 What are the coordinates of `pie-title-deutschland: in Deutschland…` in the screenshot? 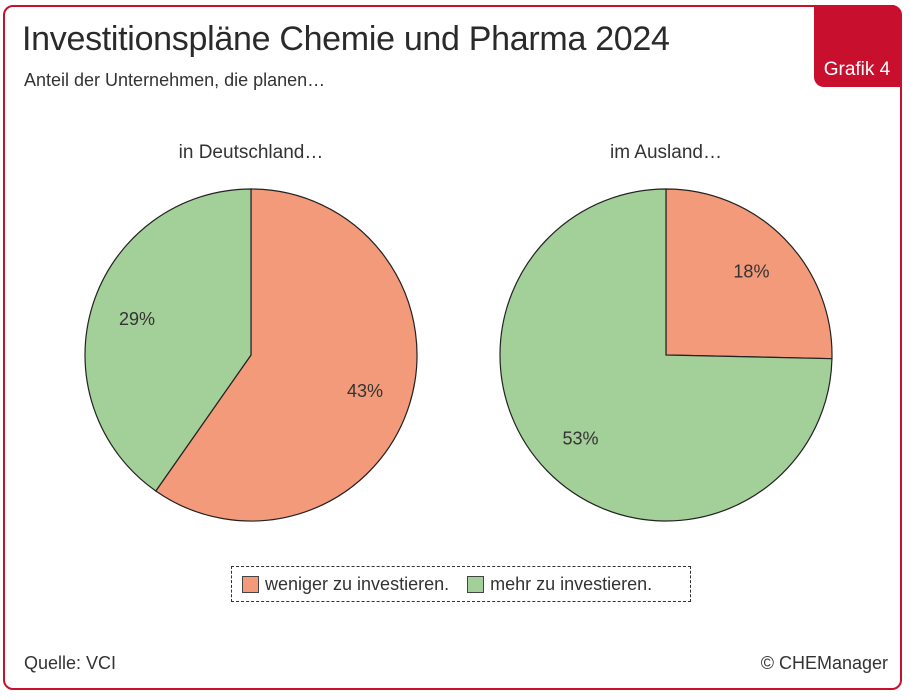 It's located at (251, 152).